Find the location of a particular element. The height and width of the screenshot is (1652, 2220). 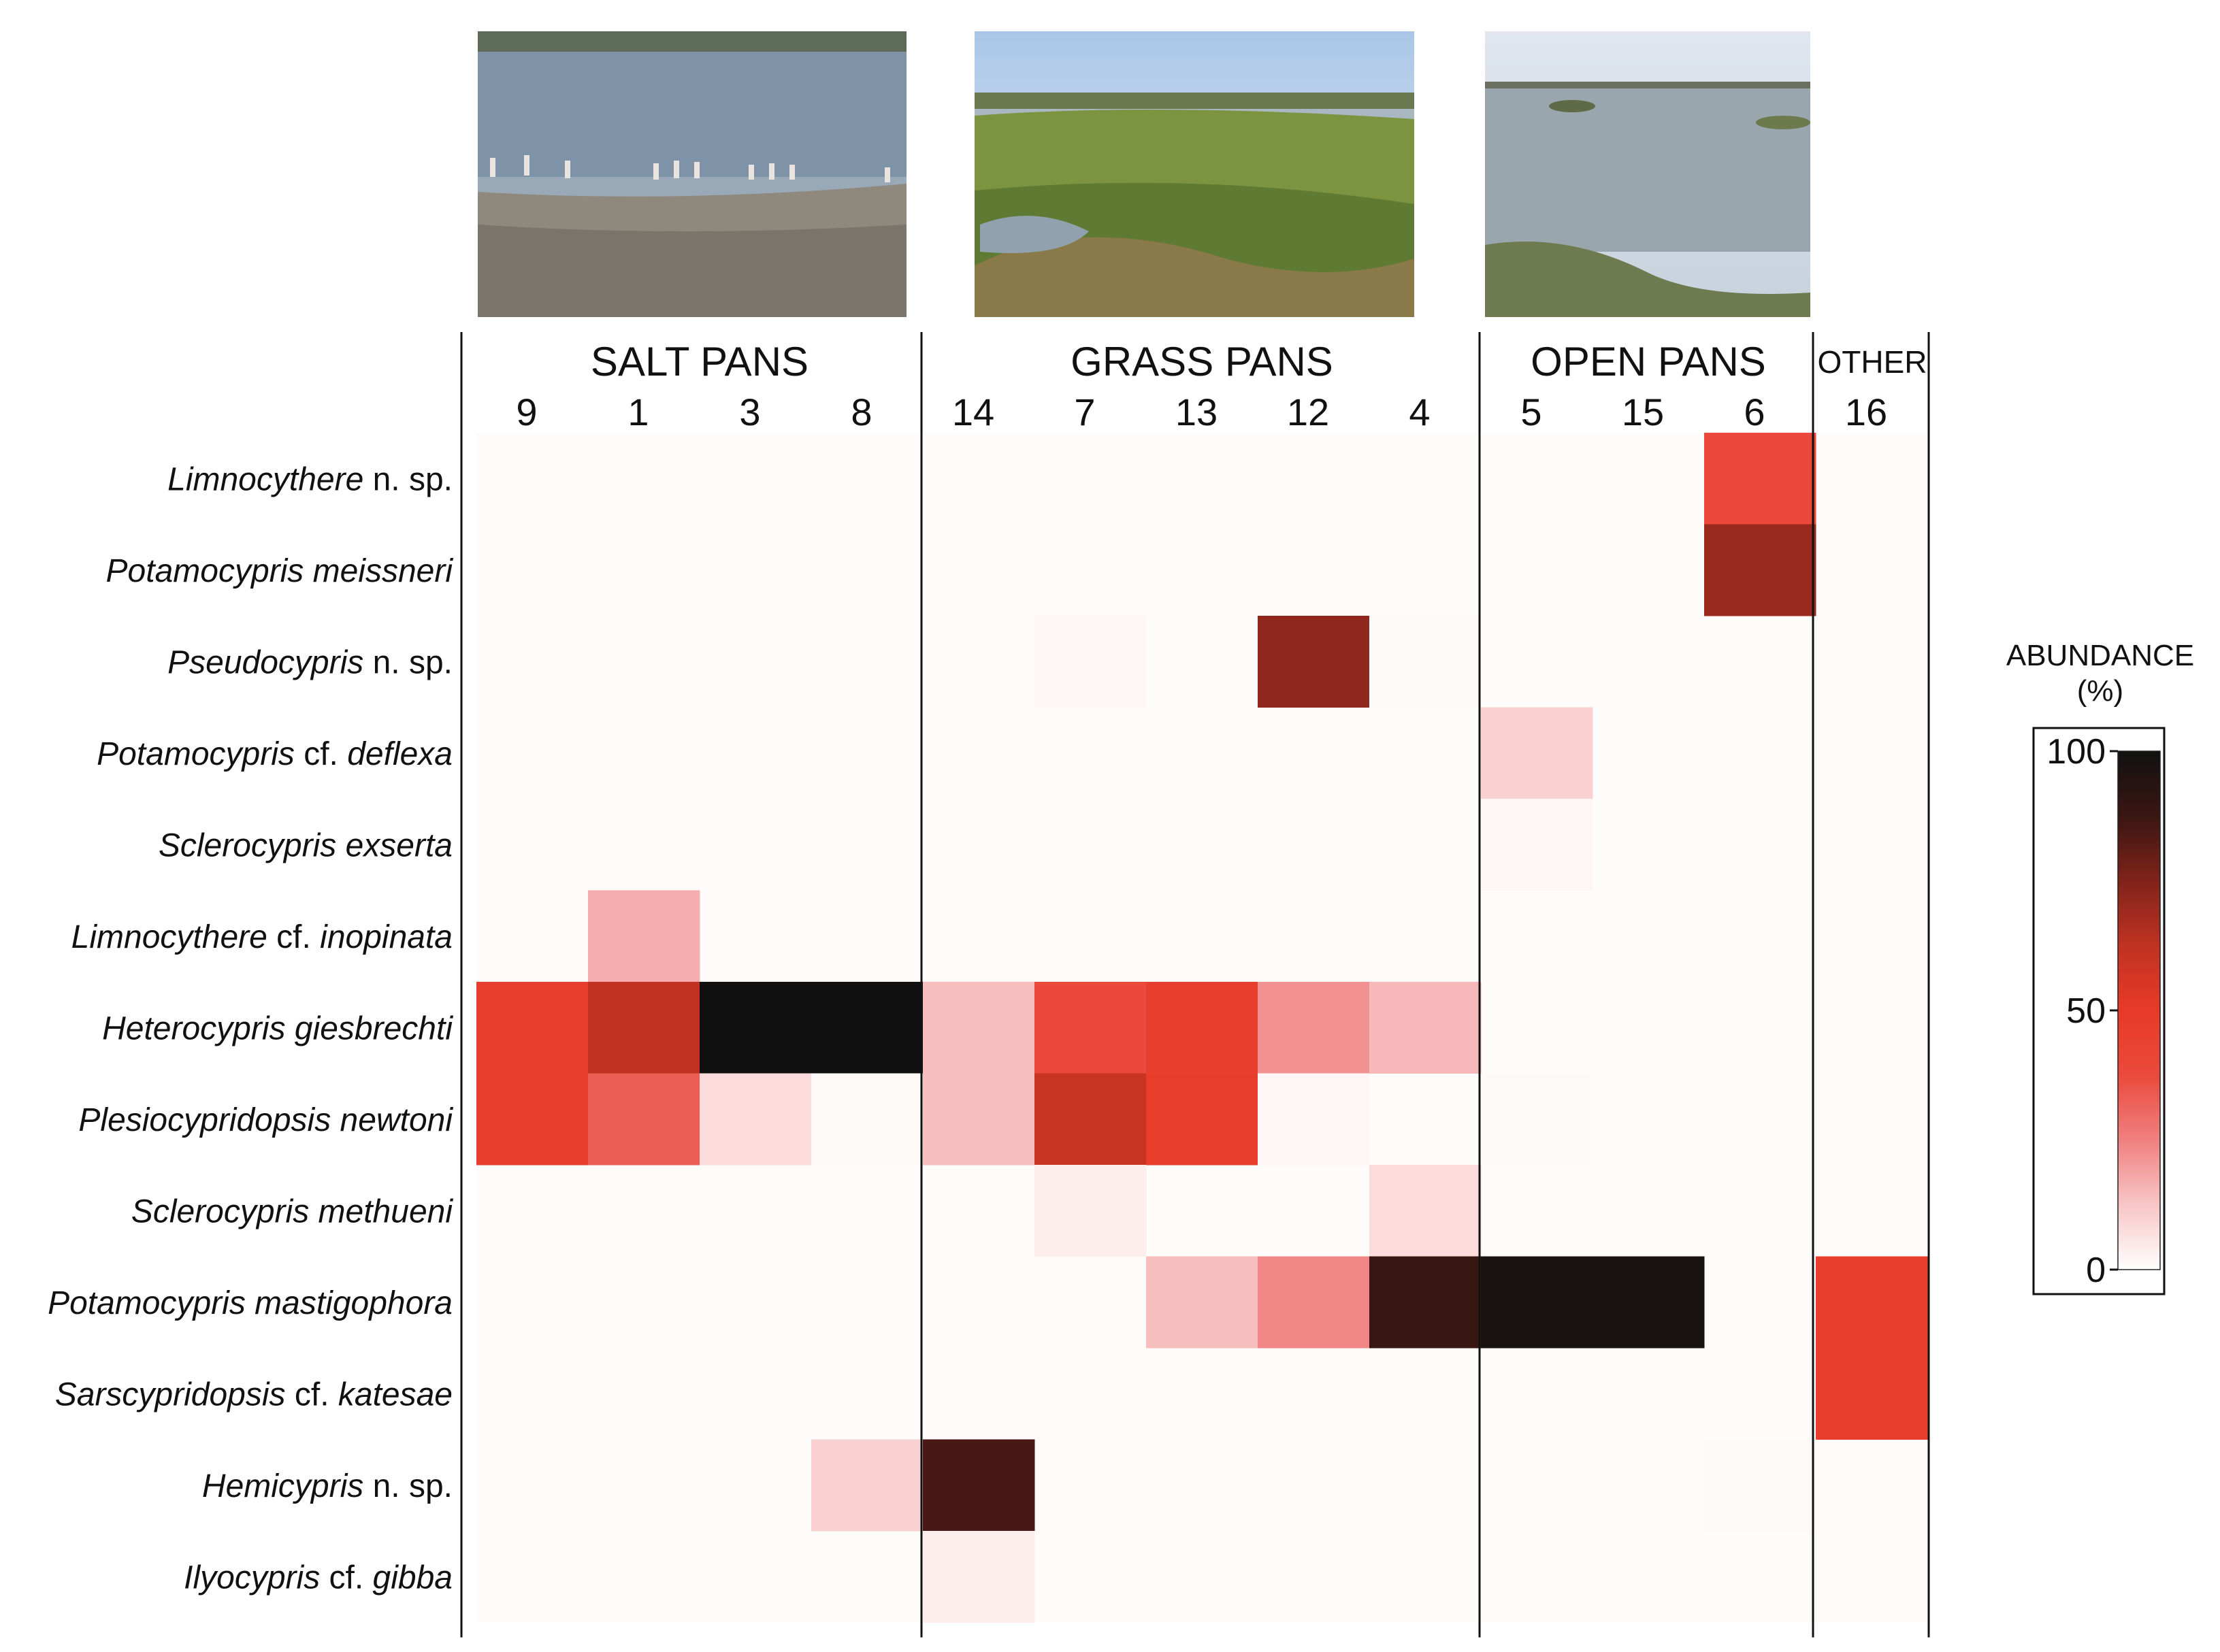

species-label: Hemicypris n. sp. is located at coordinates (327, 1486).